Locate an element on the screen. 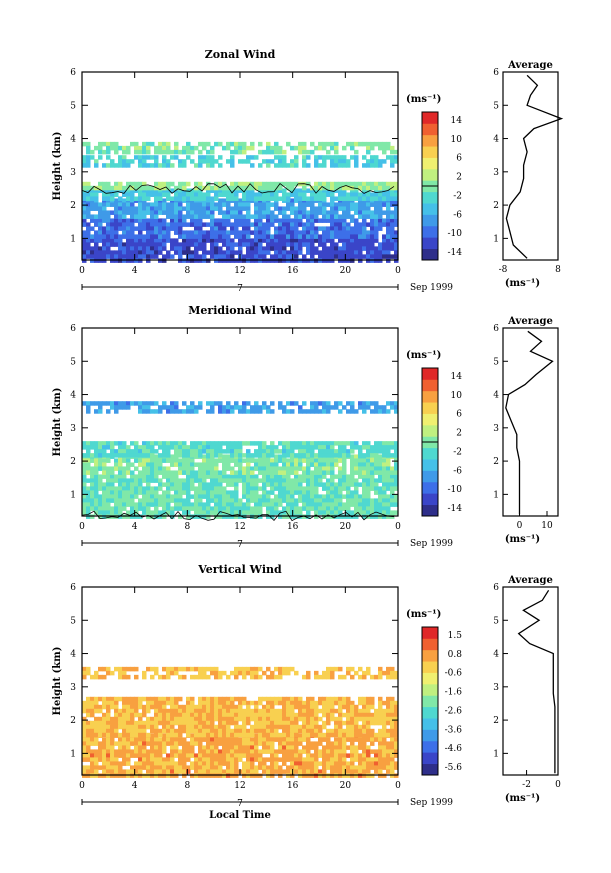  y-tick-label: 5 is located at coordinates (73, 362).